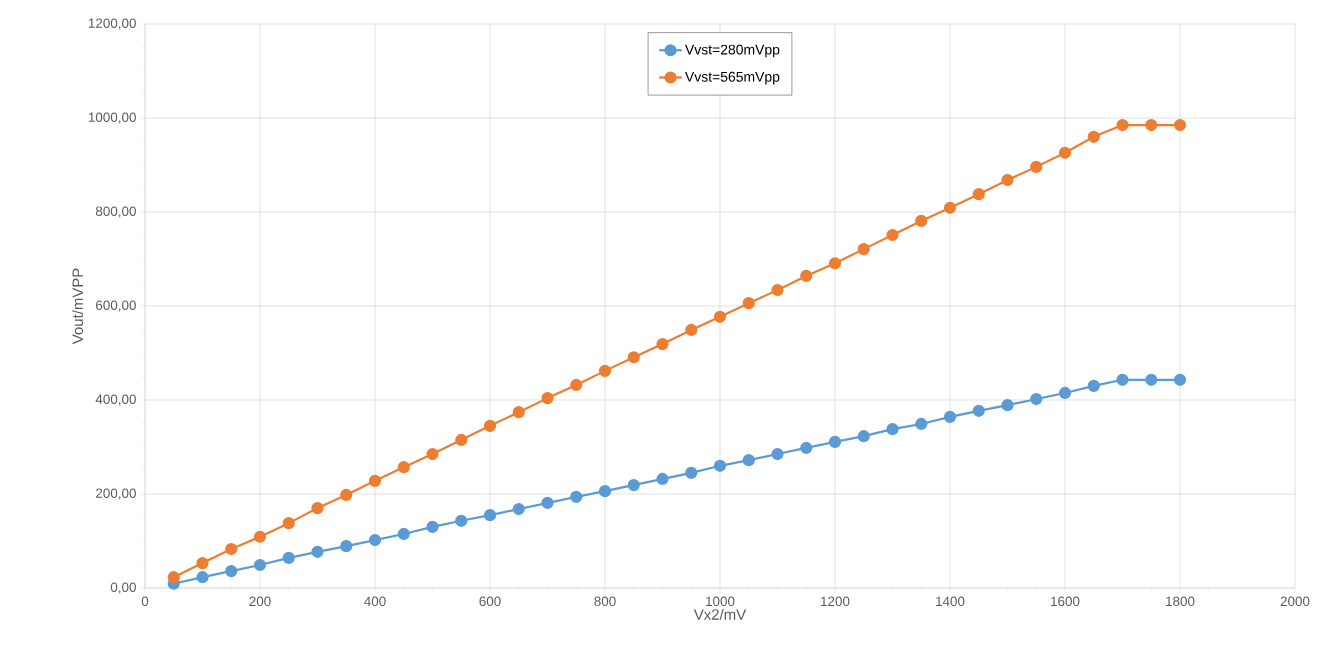 This screenshot has height=668, width=1317. Describe the element at coordinates (720, 614) in the screenshot. I see `x-axis-title: Vx2/mV` at that location.